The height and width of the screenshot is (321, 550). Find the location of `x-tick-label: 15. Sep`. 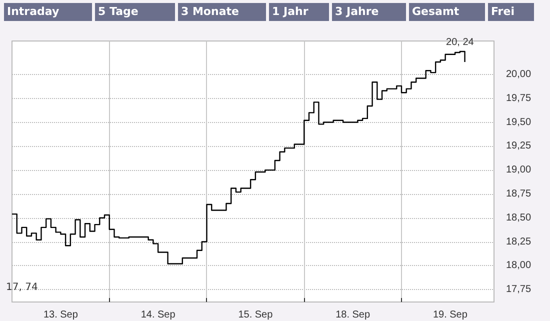

x-tick-label: 15. Sep is located at coordinates (256, 315).